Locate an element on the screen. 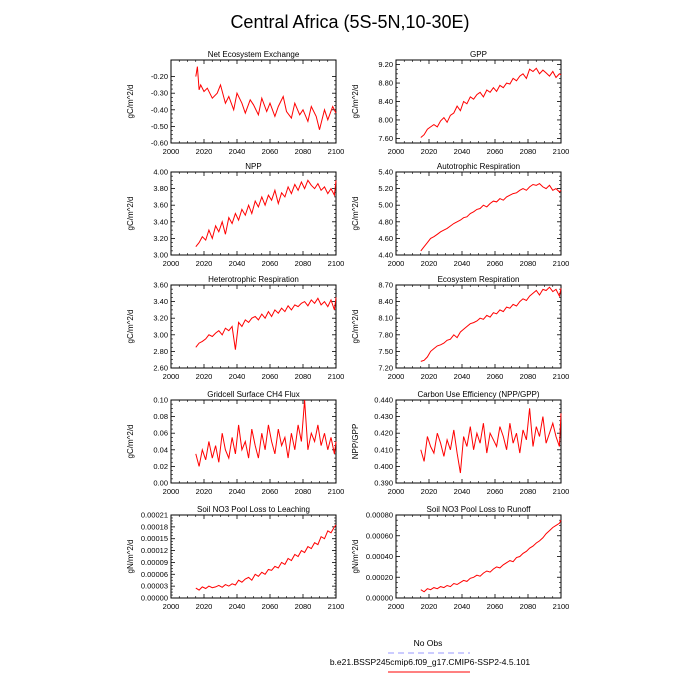  y-tick-label: 2.80 is located at coordinates (160, 351).